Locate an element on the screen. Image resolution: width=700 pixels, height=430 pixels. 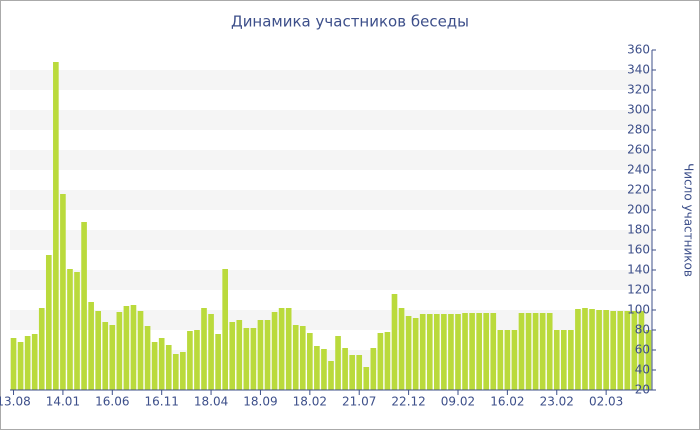
y-tick-label: 40 is located at coordinates (642, 370).